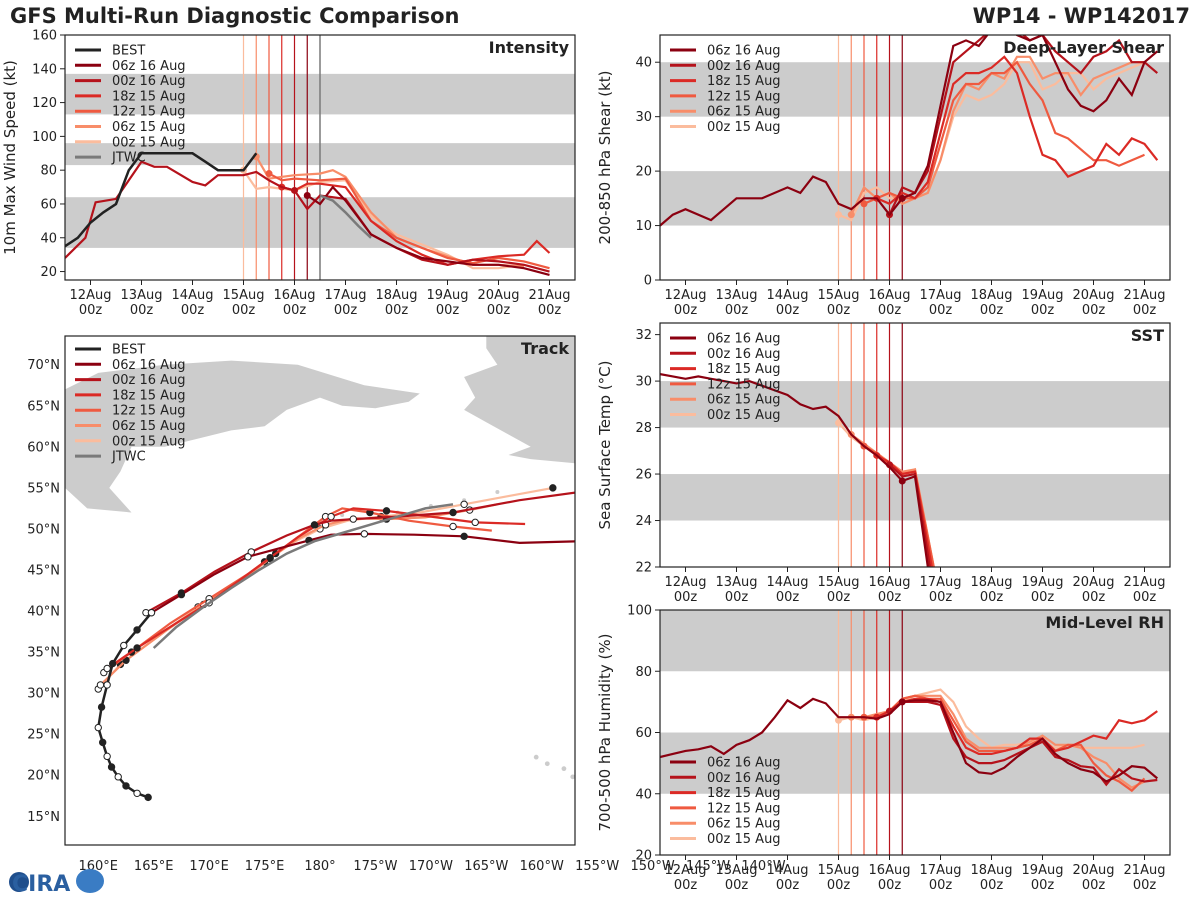  Describe the element at coordinates (149, 365) in the screenshot. I see `track-legend-label: 06z 16 Aug` at that location.